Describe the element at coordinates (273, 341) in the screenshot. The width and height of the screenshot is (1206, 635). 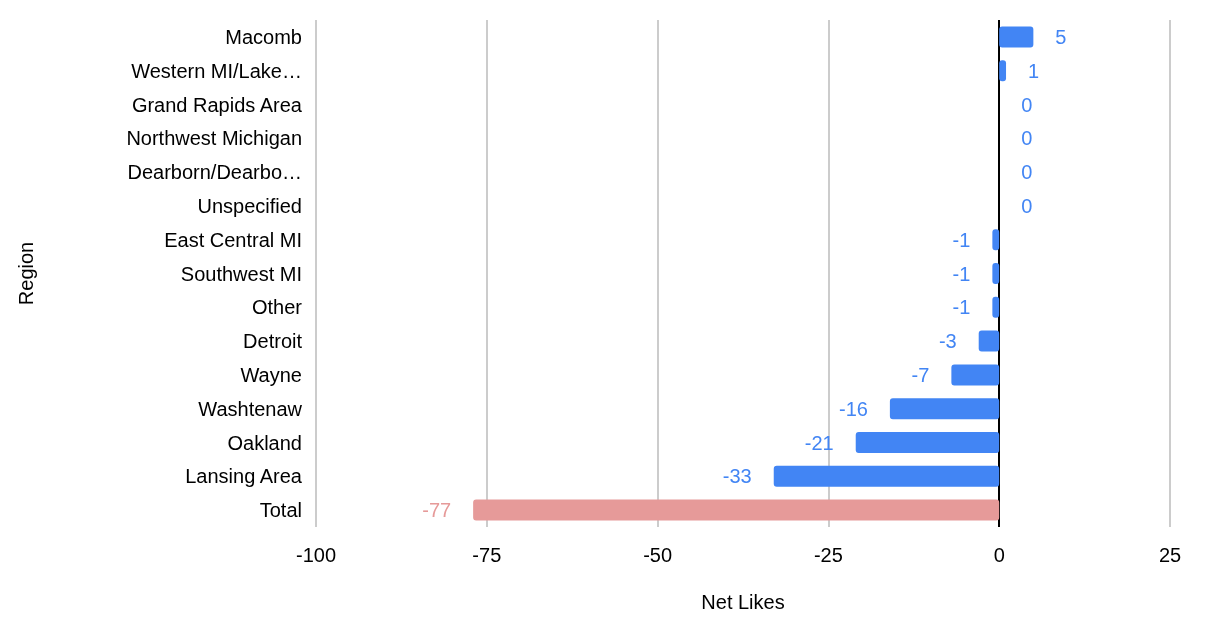
I see `y-tick-label: Detroit` at that location.